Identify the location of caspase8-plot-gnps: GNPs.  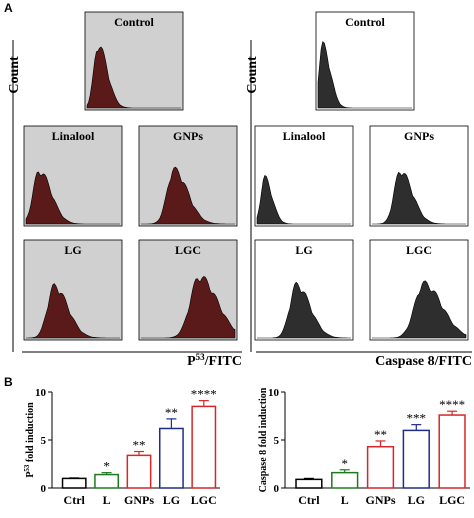
(419, 176).